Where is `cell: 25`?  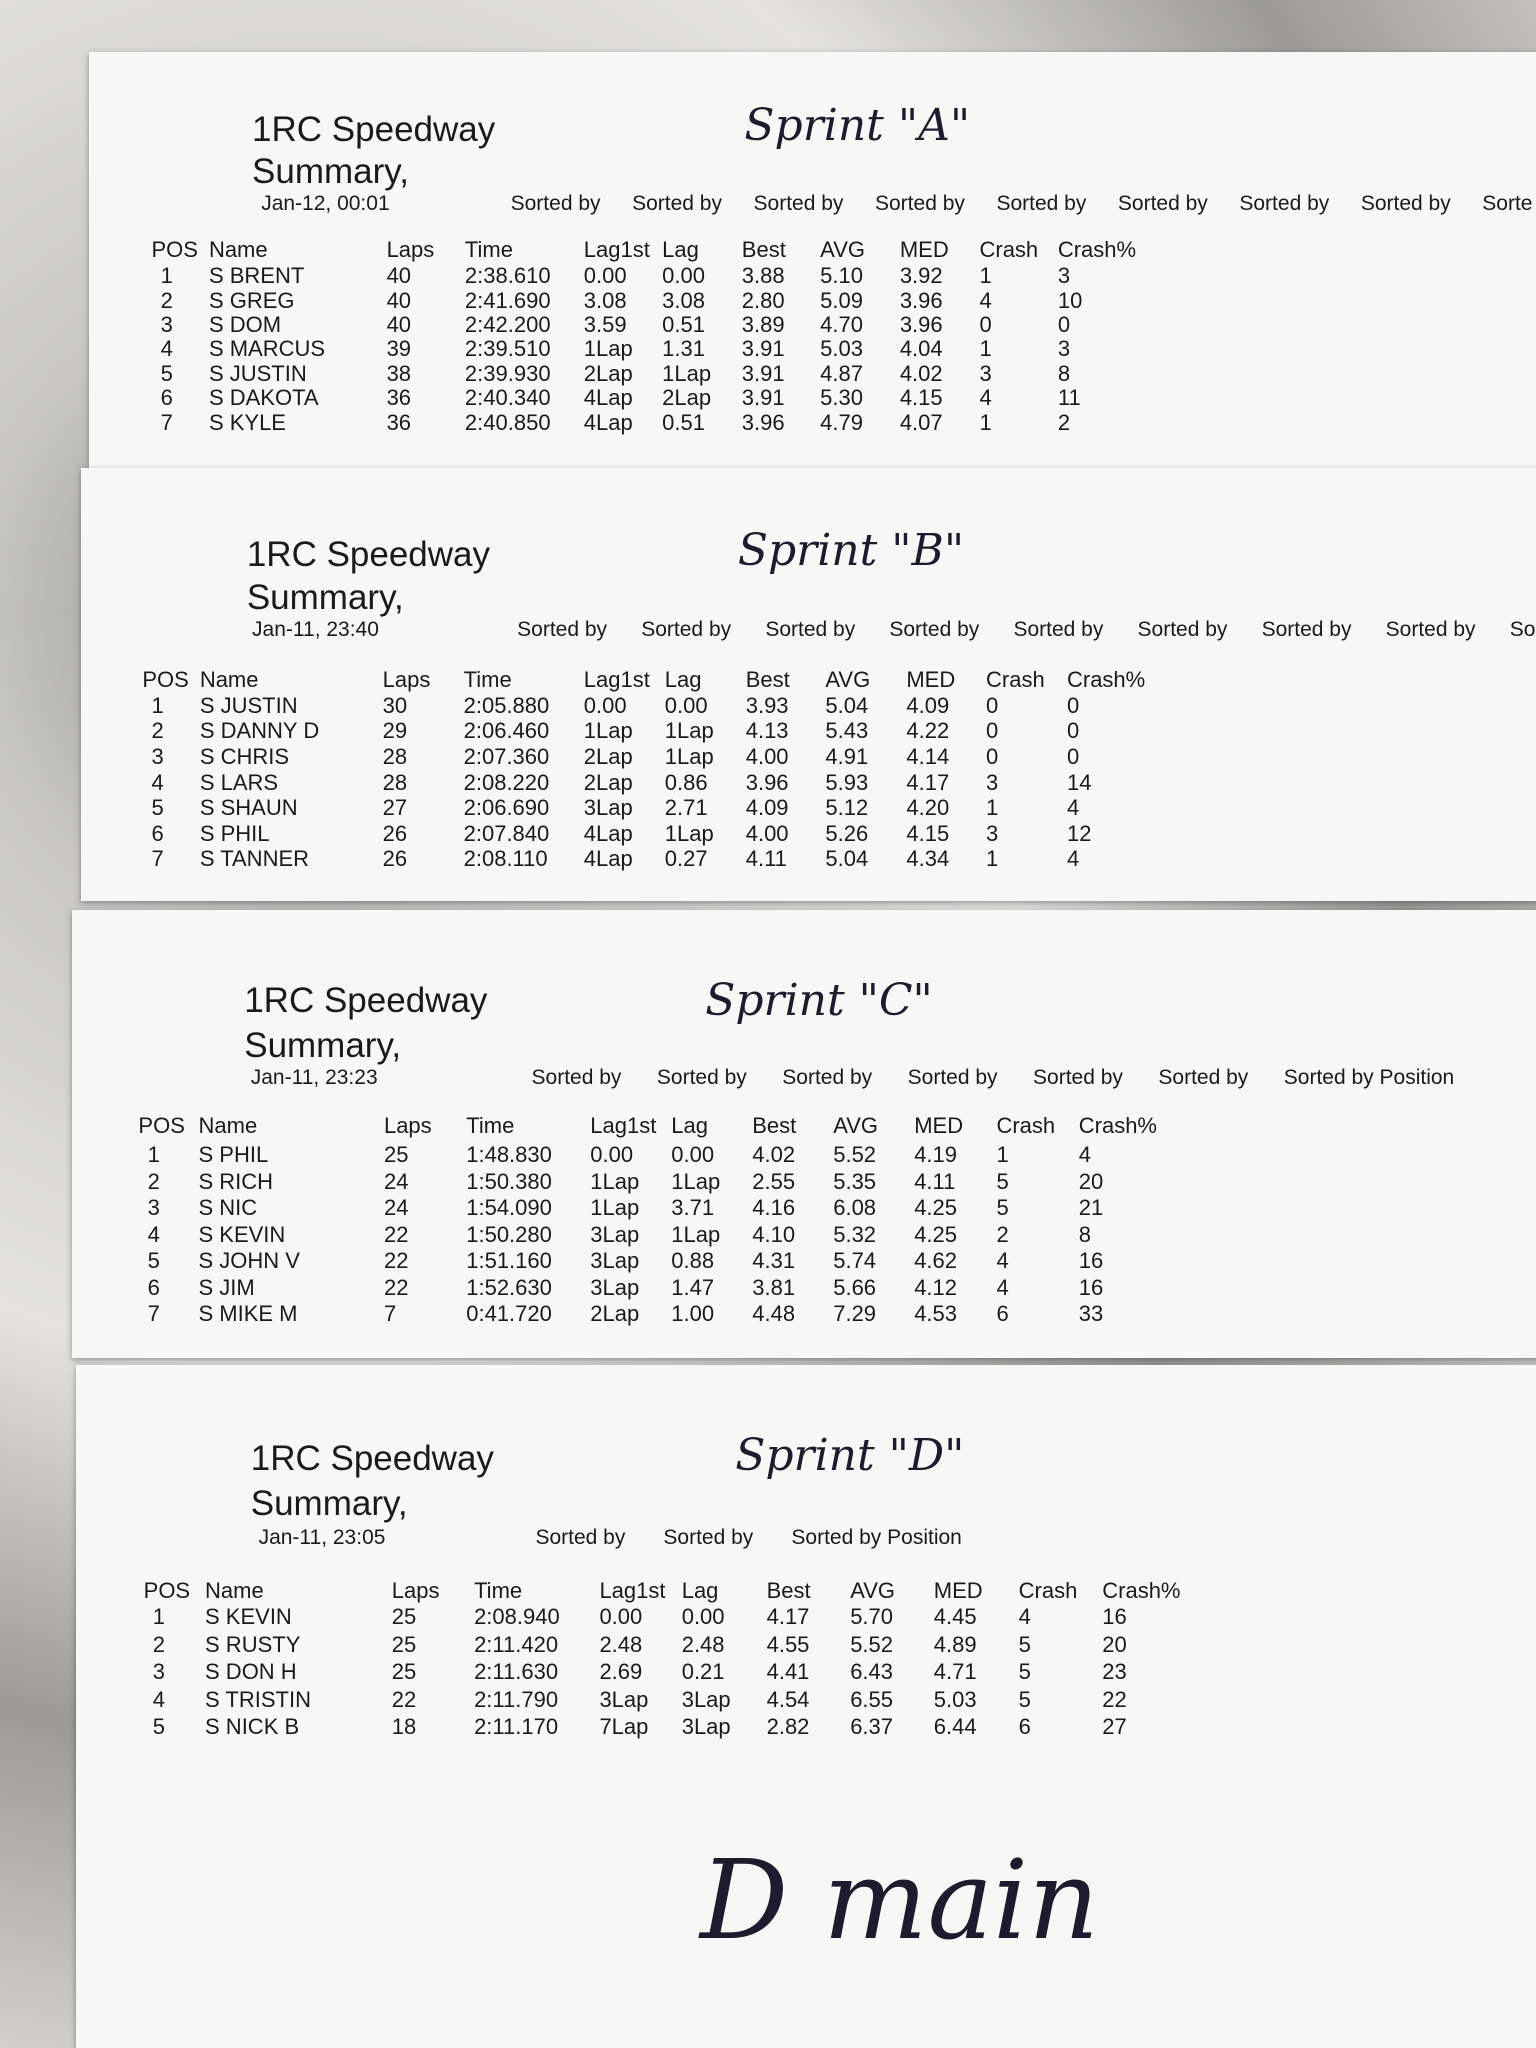 cell: 25 is located at coordinates (404, 1617).